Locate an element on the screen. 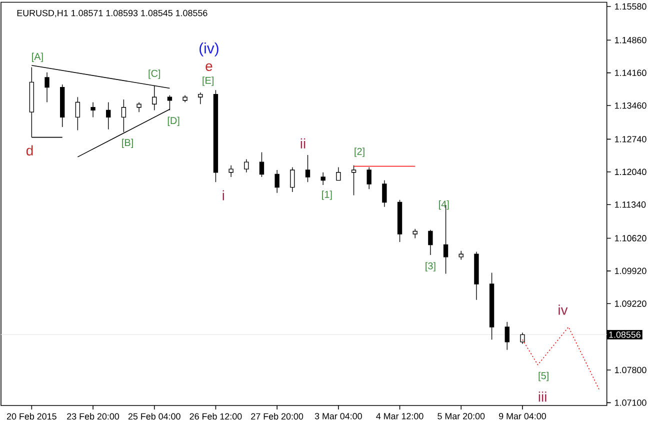 This screenshot has height=423, width=650. x-tick-label: 23 Feb 20:00 is located at coordinates (93, 416).